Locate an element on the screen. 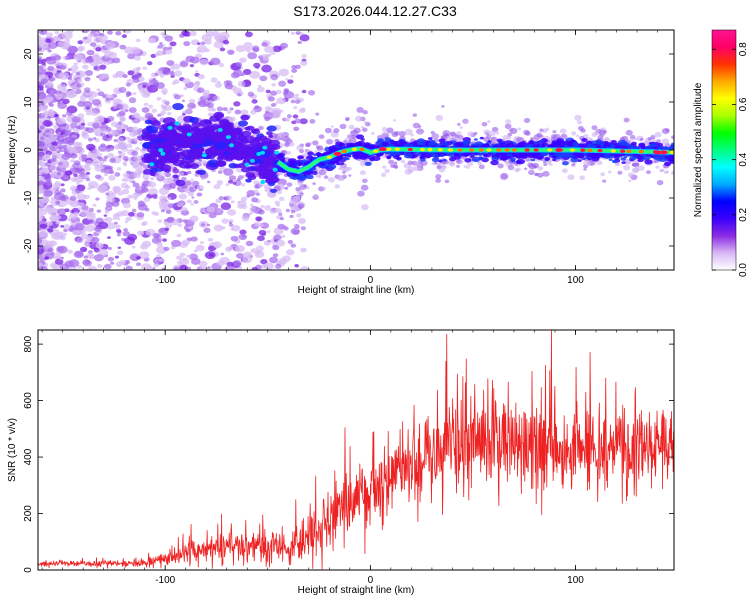 The height and width of the screenshot is (605, 750). heatmap-cyan-spot is located at coordinates (204, 155).